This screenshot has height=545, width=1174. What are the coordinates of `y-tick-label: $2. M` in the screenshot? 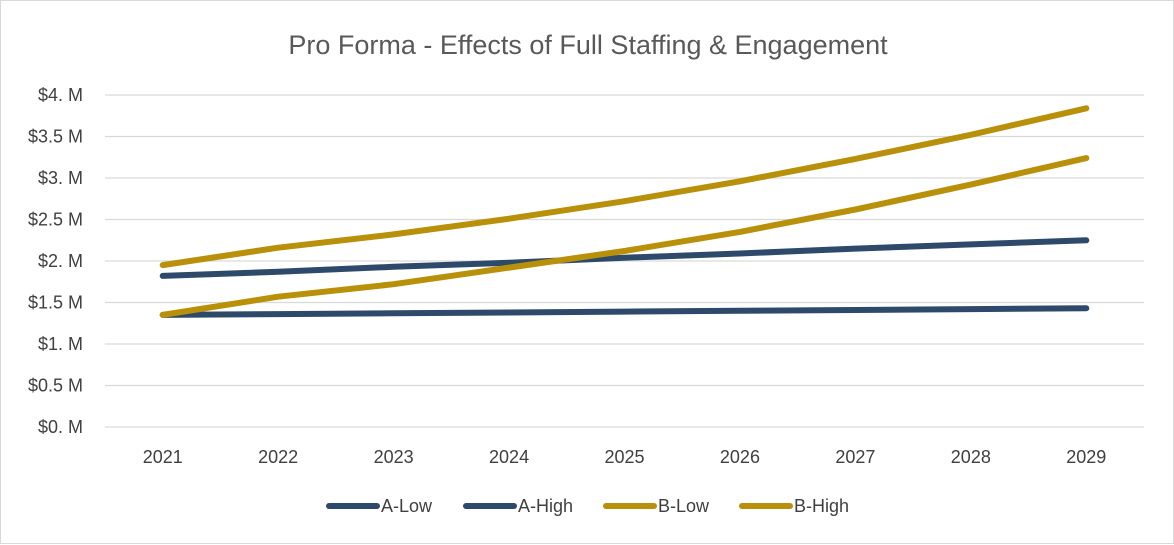 It's located at (60, 261).